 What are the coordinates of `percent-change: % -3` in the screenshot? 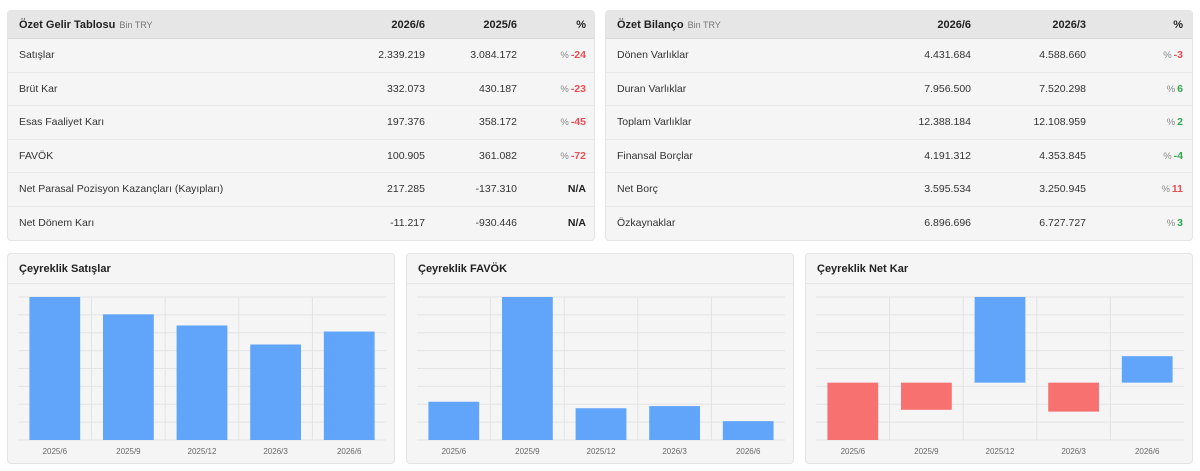 It's located at (1134, 55).